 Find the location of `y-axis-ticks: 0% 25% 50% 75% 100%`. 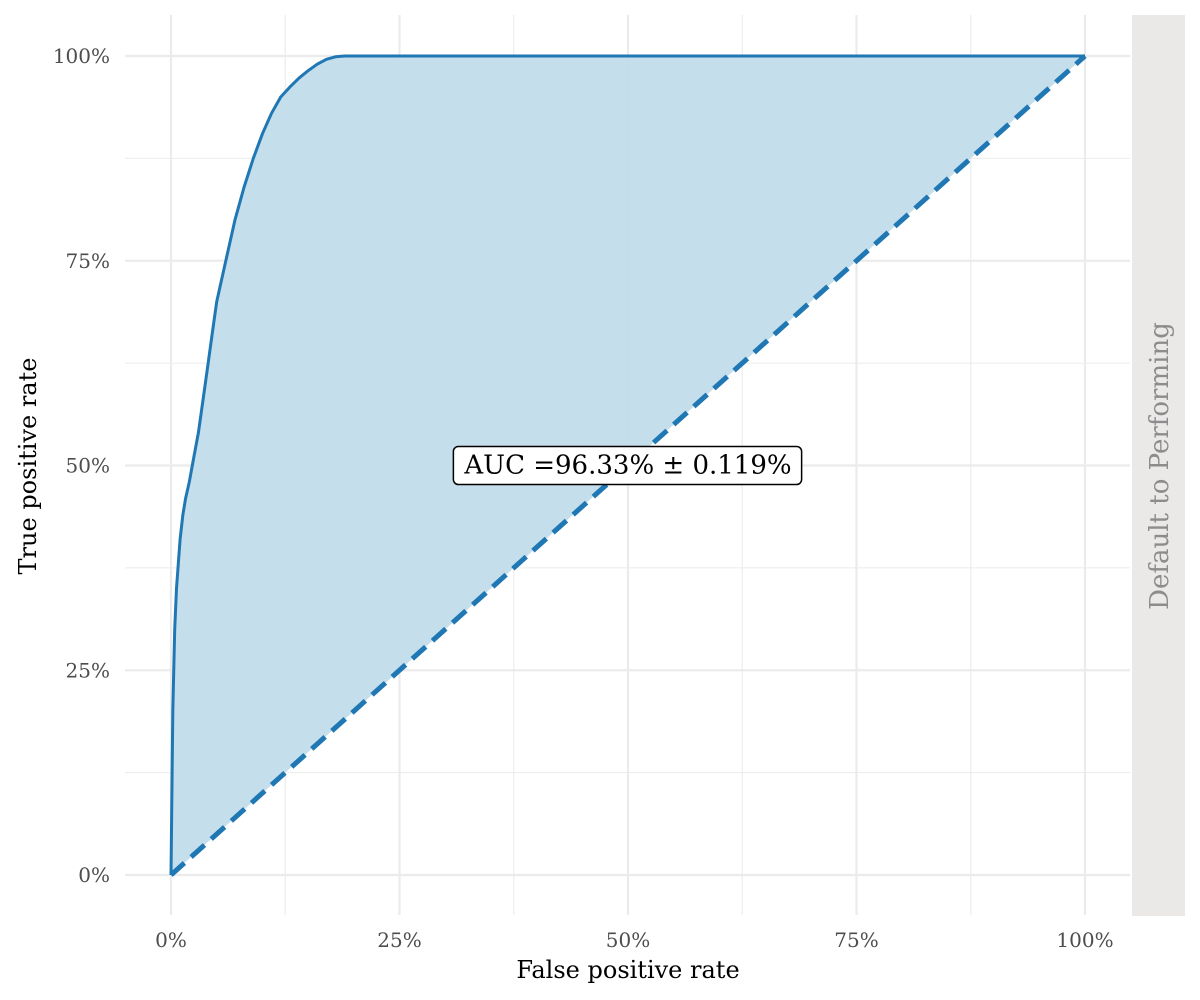

y-axis-ticks: 0% 25% 50% 75% 100% is located at coordinates (81, 465).